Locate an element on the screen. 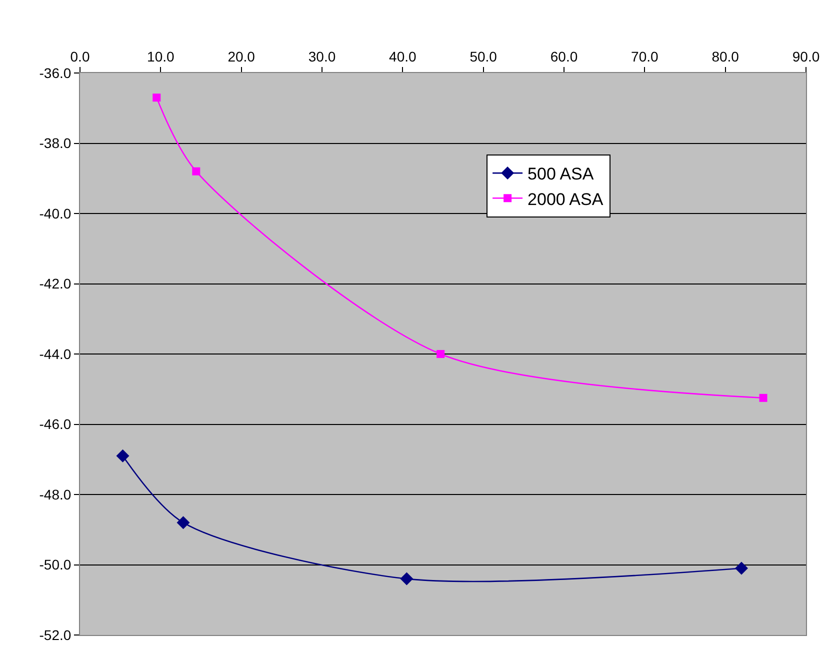  y-tick-label: -36.0 is located at coordinates (55, 72).